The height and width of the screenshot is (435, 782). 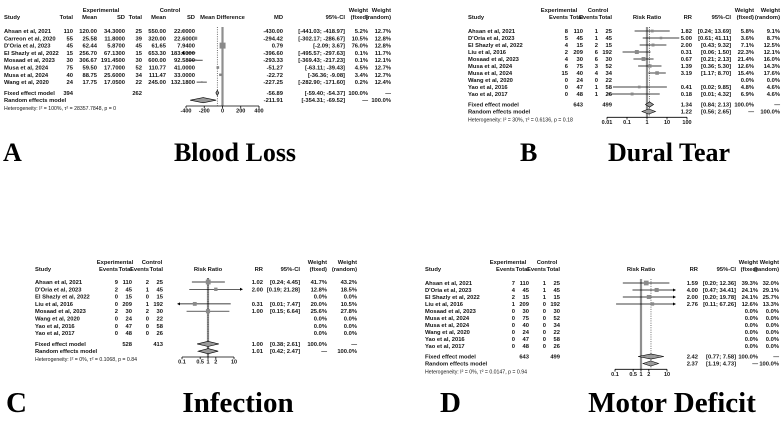 I want to click on x-axis-tick-label: 0, so click(x=222, y=112).